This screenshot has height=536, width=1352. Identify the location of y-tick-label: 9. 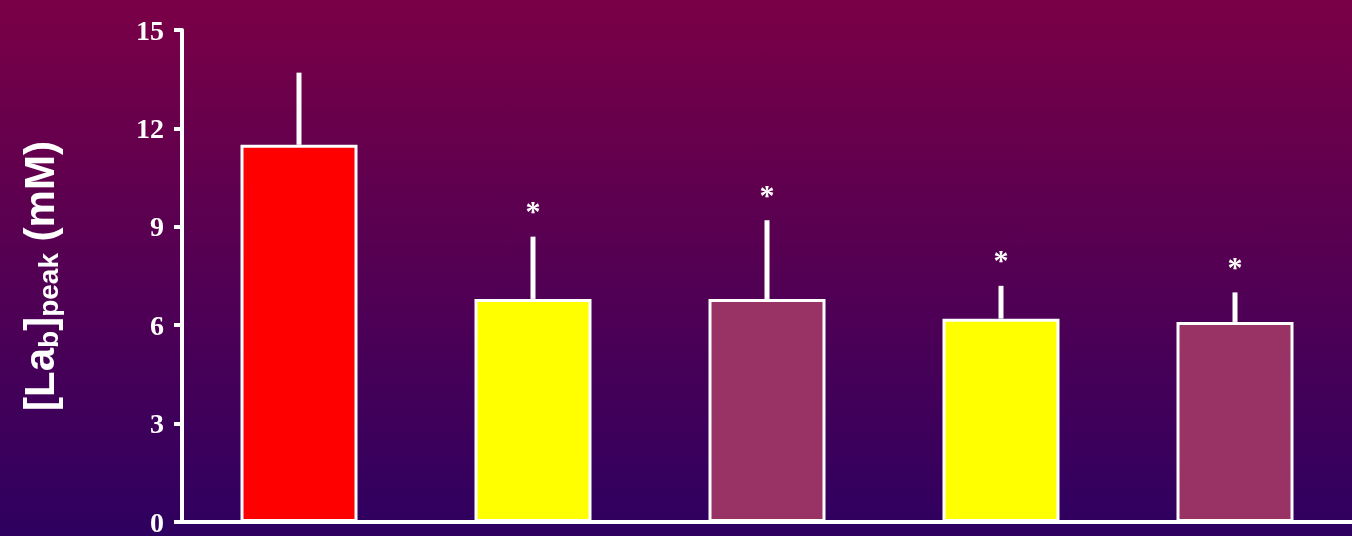
(157, 227).